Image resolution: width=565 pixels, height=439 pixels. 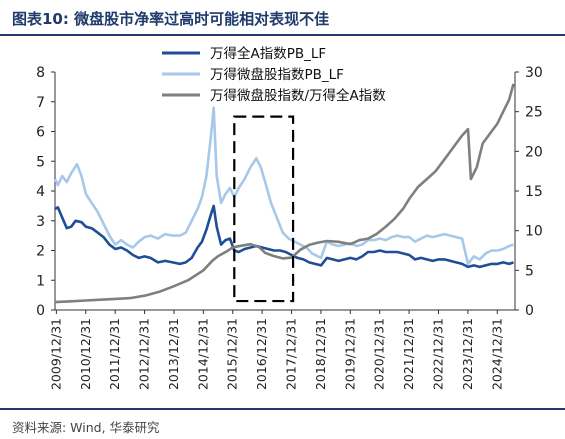 What do you see at coordinates (408, 354) in the screenshot?
I see `x-tick-label: 2021/12/31` at bounding box center [408, 354].